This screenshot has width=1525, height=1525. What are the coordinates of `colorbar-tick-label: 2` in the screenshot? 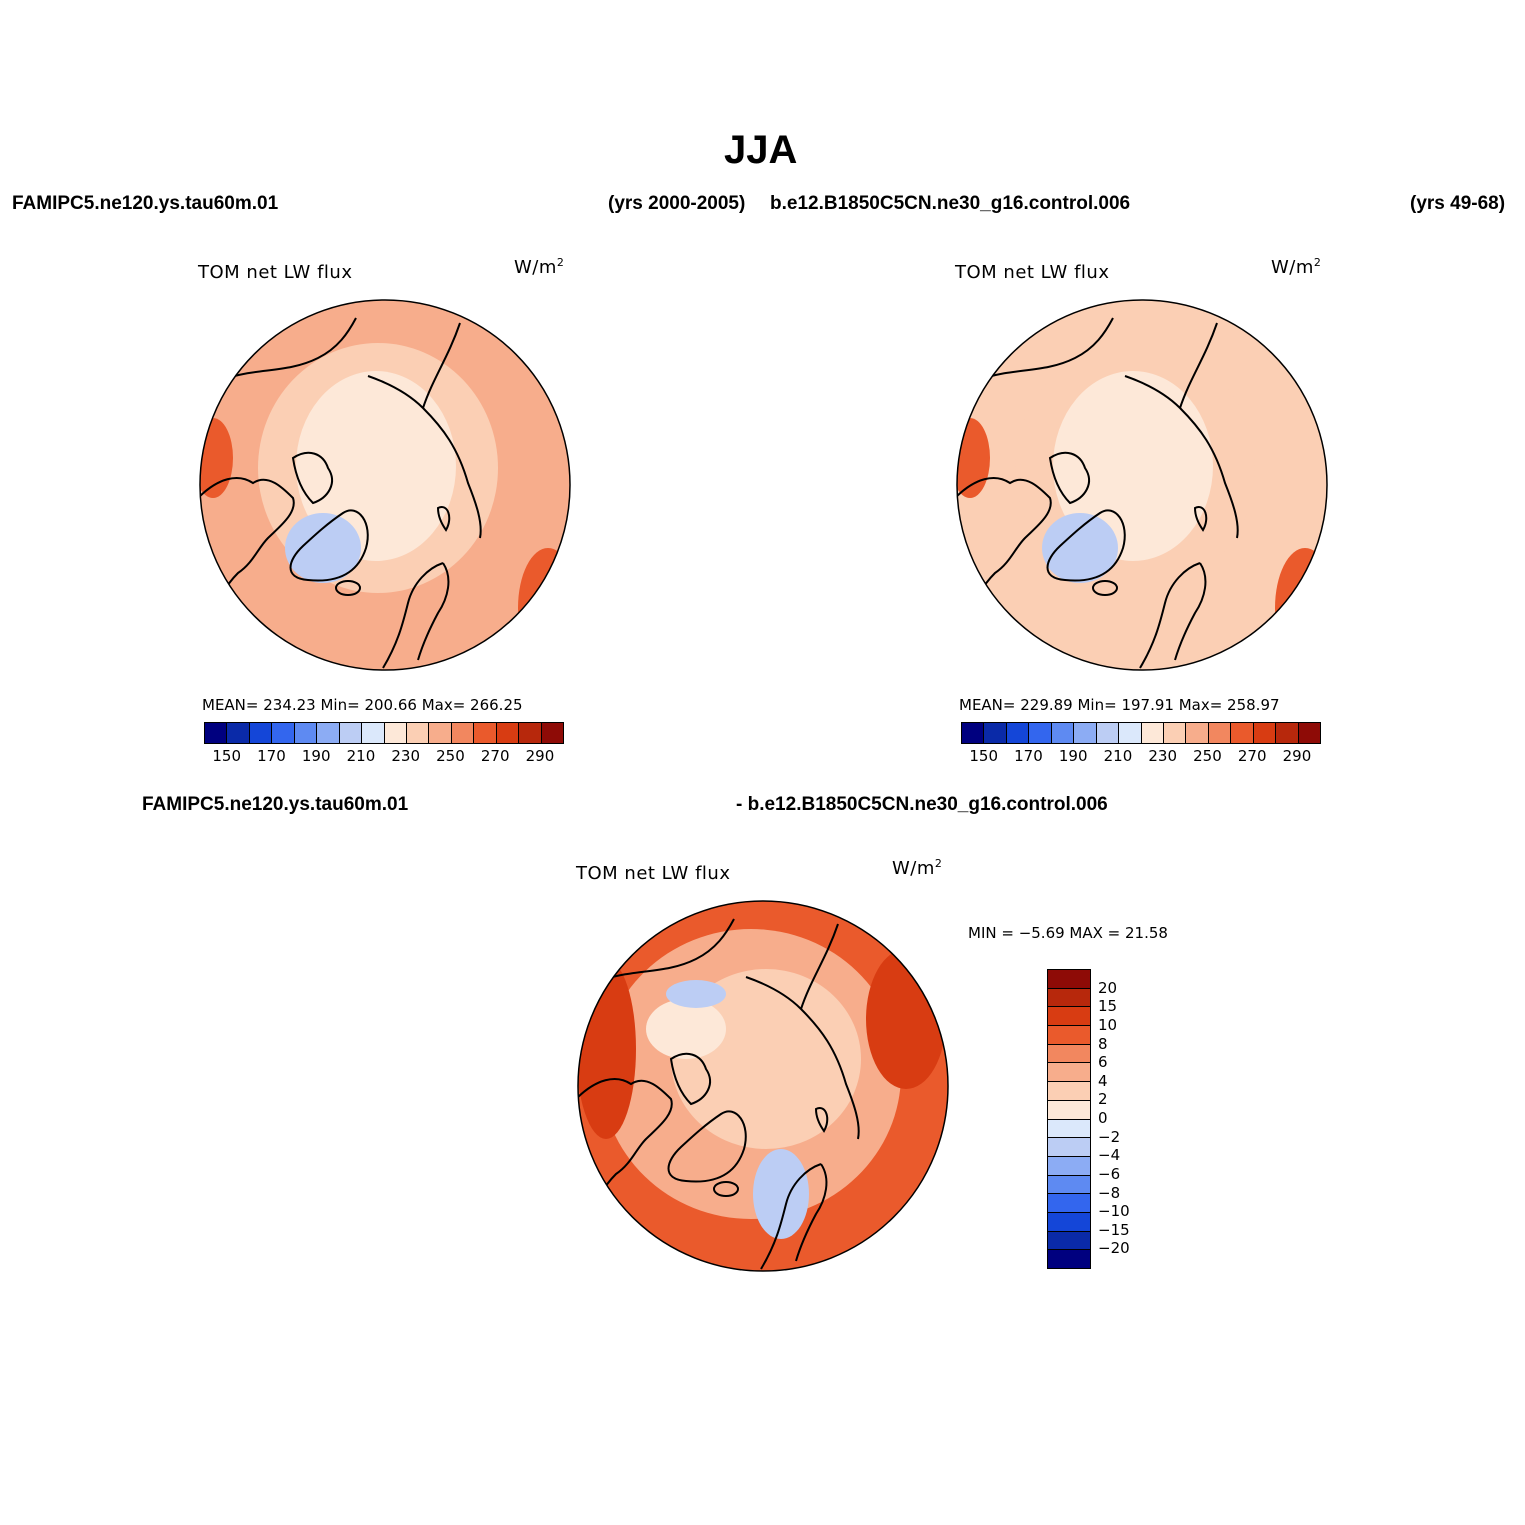 It's located at (1103, 1099).